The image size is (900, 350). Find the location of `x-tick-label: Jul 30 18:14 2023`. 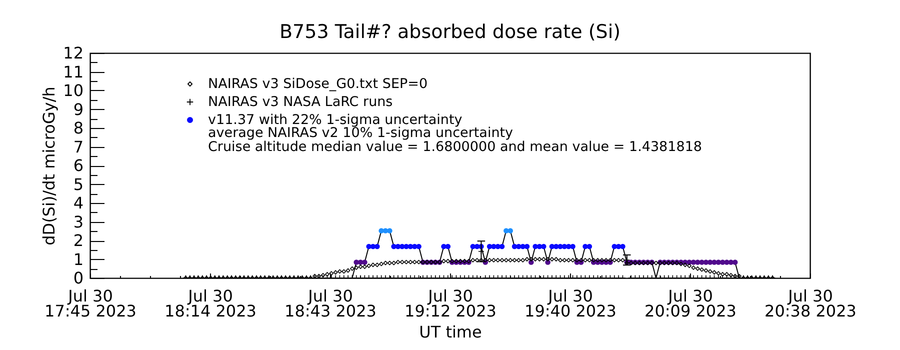

x-tick-label: Jul 30 18:14 2023 is located at coordinates (210, 303).